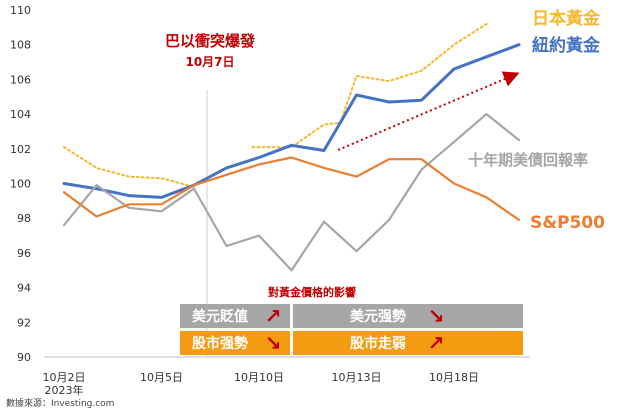  What do you see at coordinates (428, 111) in the screenshot?
I see `trend-arrow` at bounding box center [428, 111].